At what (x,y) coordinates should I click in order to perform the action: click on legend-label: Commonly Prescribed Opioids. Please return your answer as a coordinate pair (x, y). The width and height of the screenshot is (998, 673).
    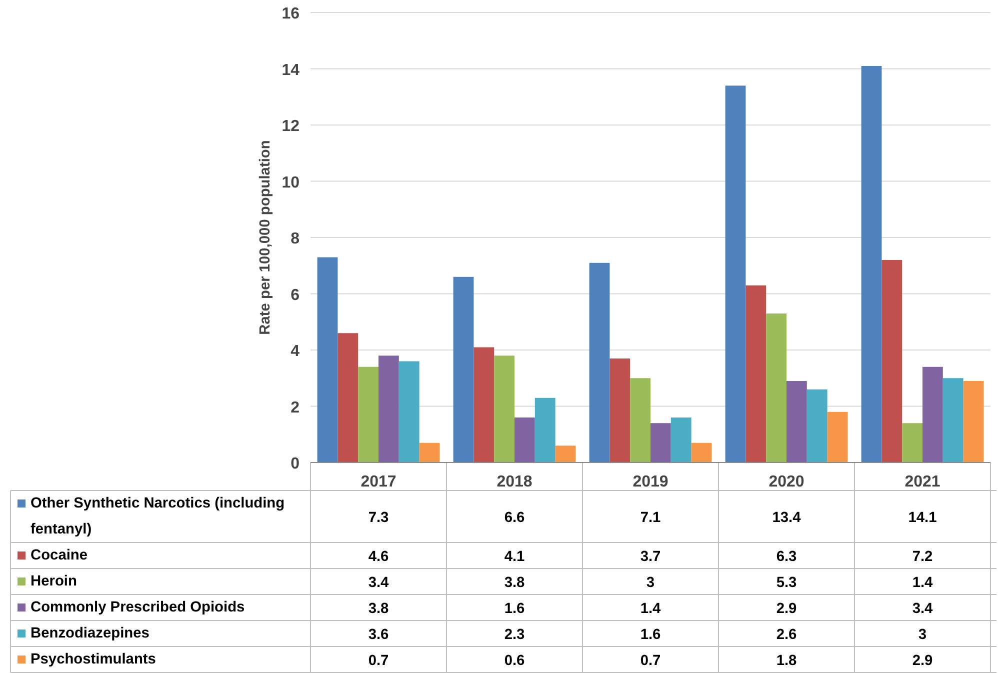
    Looking at the image, I should click on (137, 608).